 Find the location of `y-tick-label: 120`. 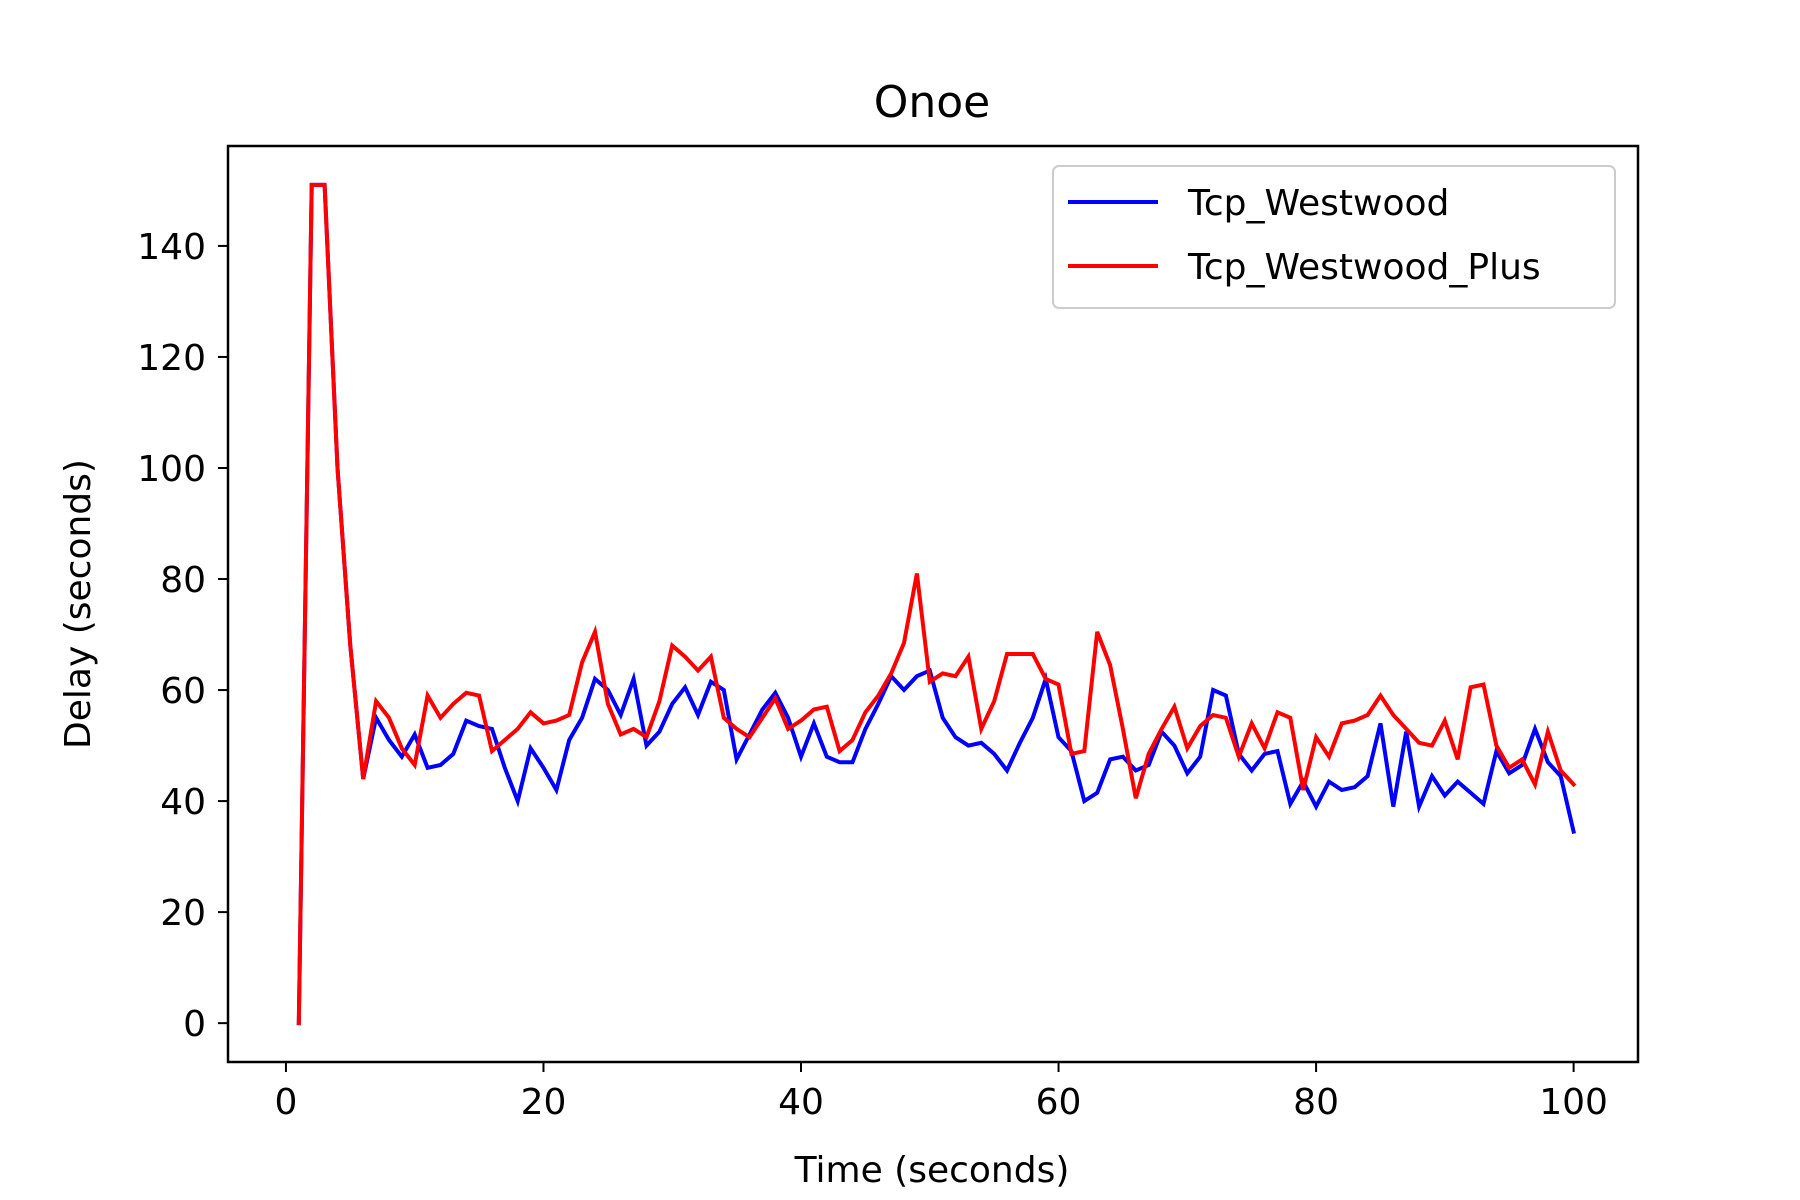

y-tick-label: 120 is located at coordinates (171, 358).